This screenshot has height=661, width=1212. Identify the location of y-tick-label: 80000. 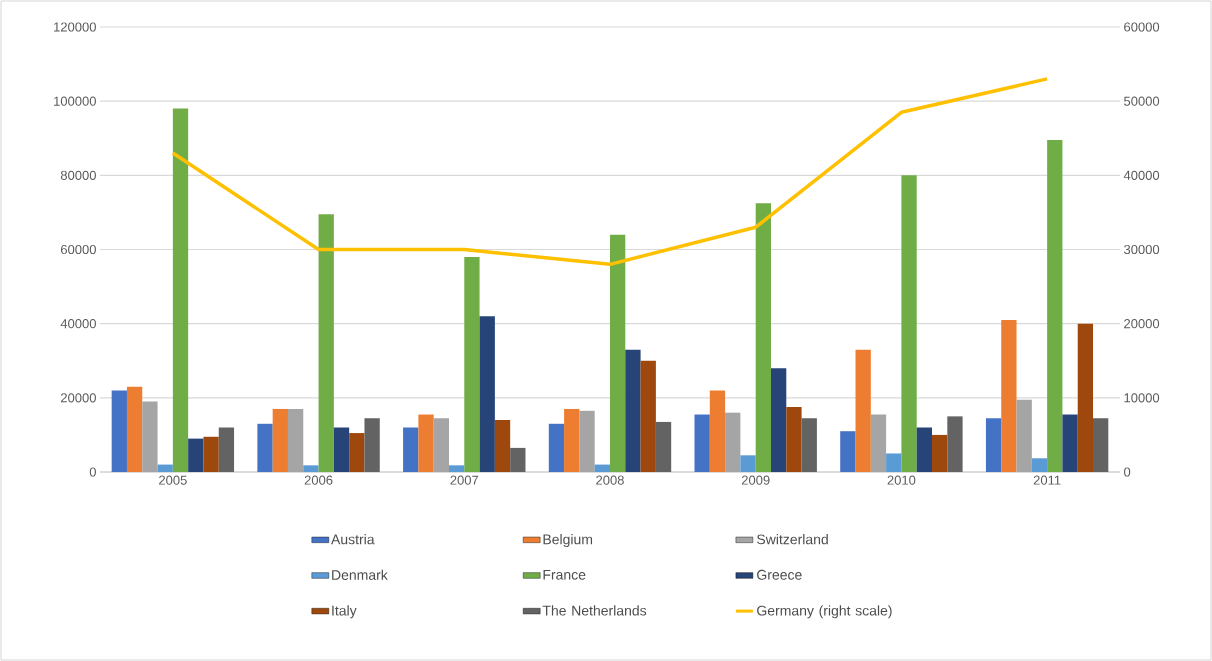
(78, 175).